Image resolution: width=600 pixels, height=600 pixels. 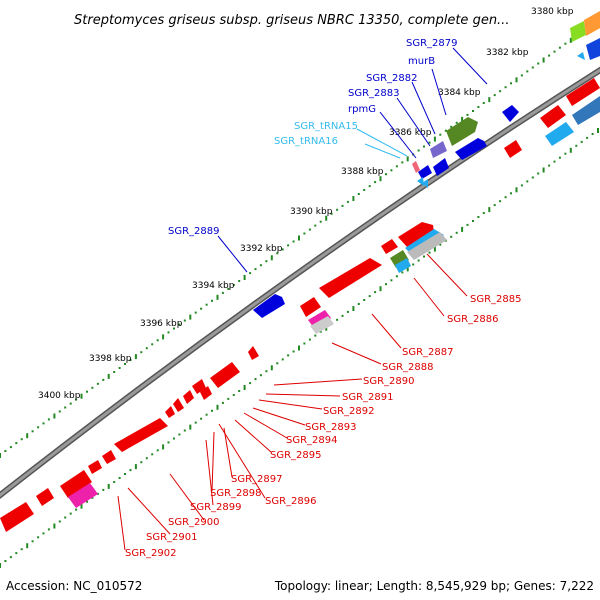 I want to click on label-sgr-2901: SGR_2901, so click(x=172, y=537).